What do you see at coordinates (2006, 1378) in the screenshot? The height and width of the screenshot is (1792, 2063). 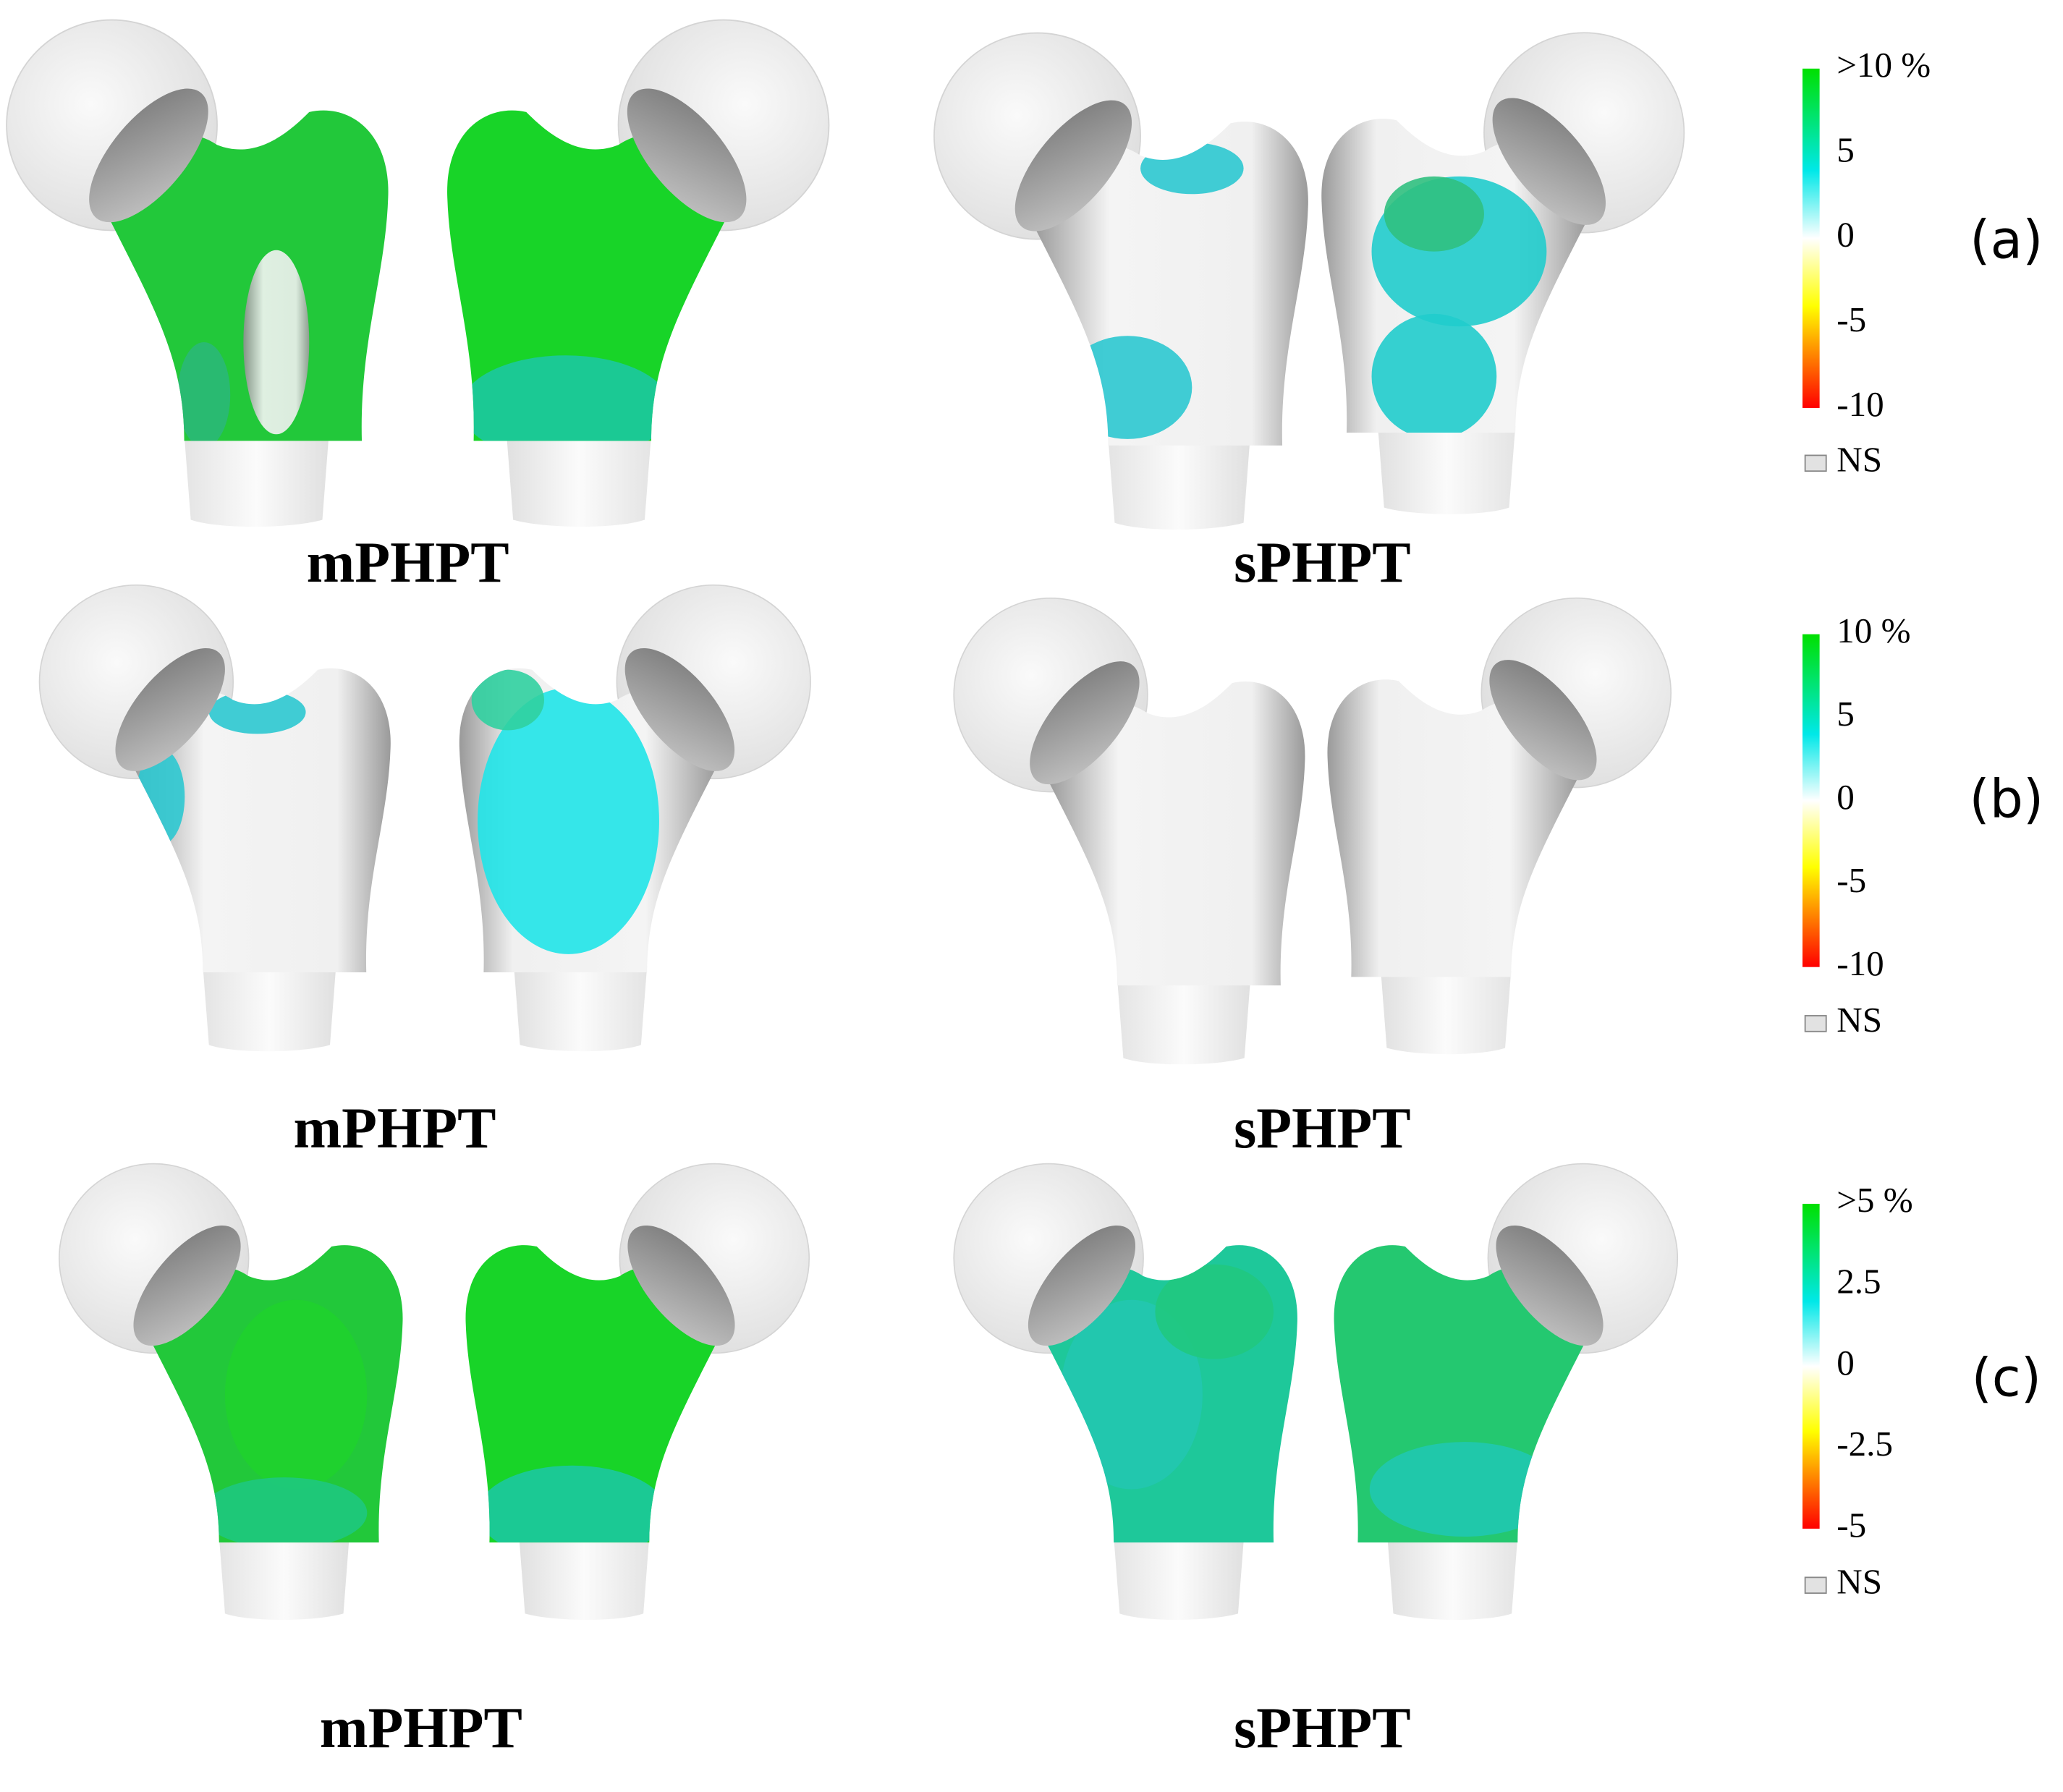 I see `panel-label: (c)` at bounding box center [2006, 1378].